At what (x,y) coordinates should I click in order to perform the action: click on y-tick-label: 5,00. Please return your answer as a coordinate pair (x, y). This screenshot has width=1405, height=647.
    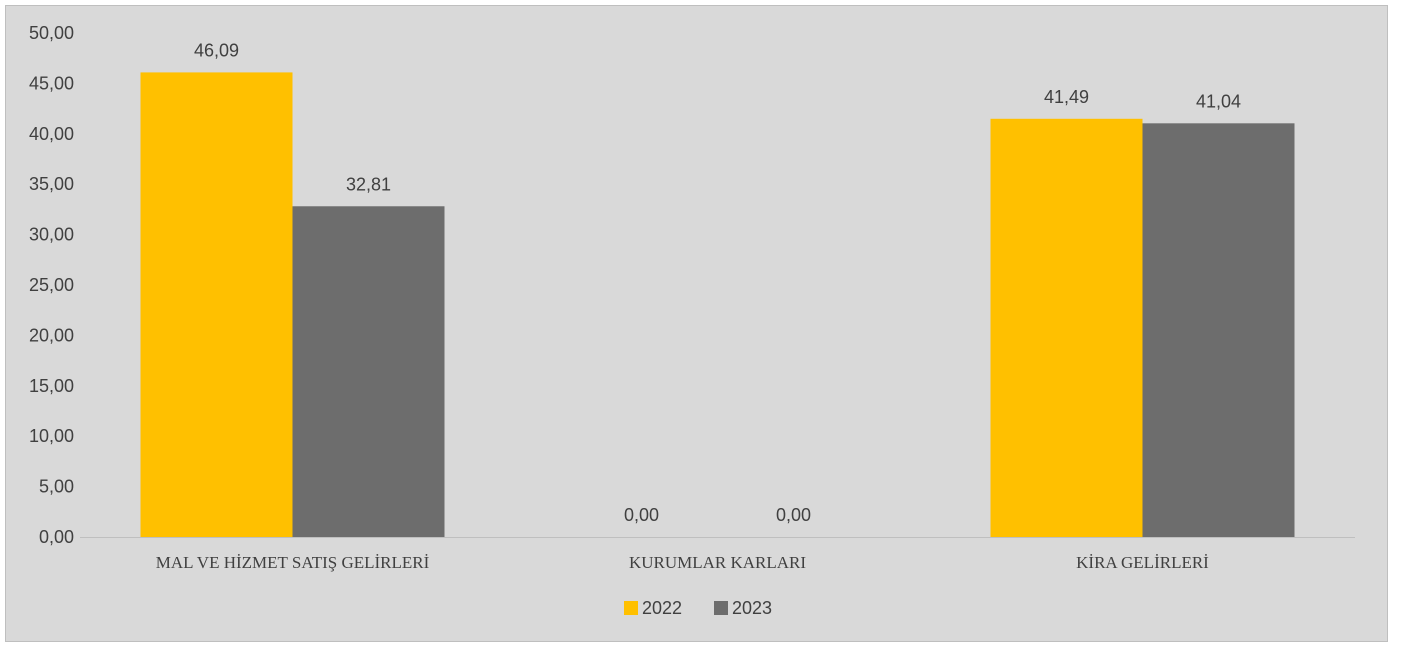
    Looking at the image, I should click on (56, 487).